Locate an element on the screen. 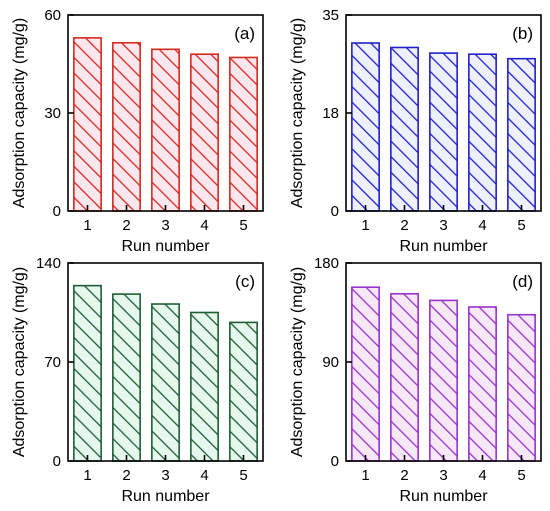 The width and height of the screenshot is (550, 511). y-tick-label: 70 is located at coordinates (52, 362).